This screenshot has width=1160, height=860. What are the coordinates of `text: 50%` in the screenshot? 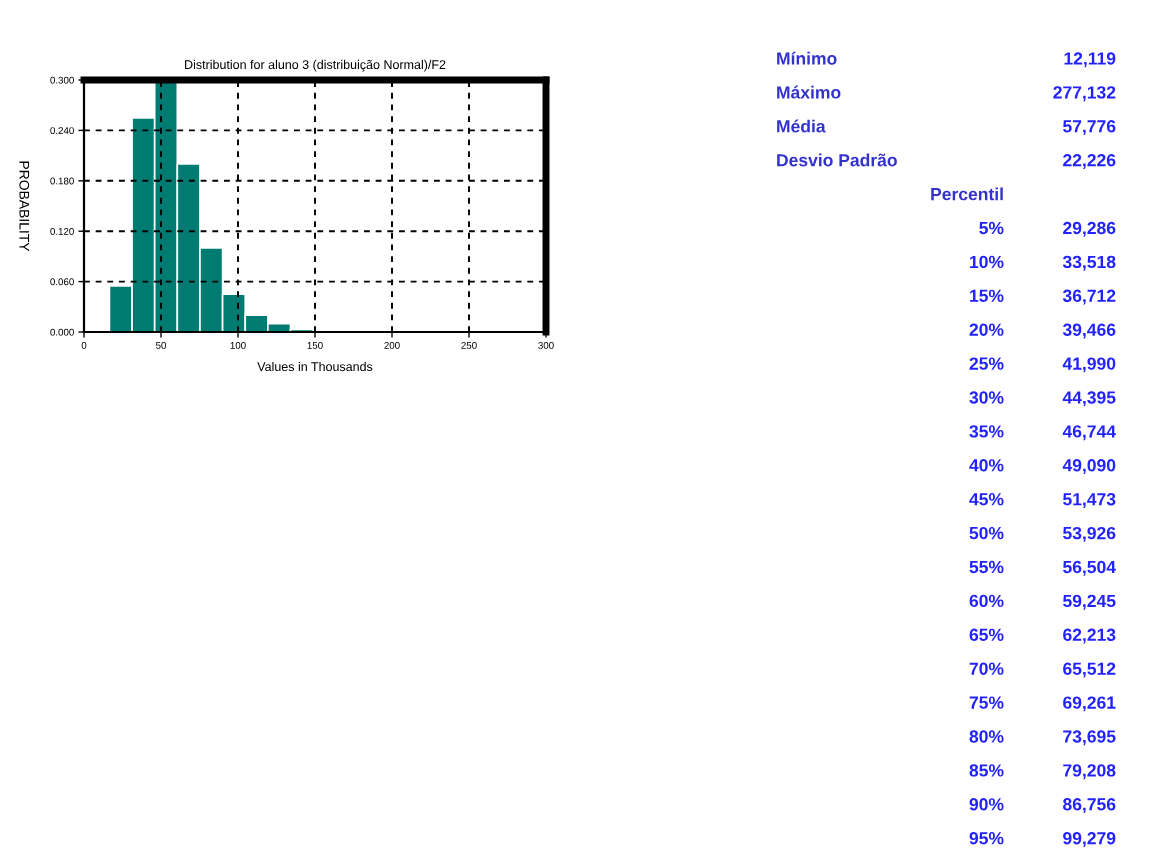 It's located at (986, 533).